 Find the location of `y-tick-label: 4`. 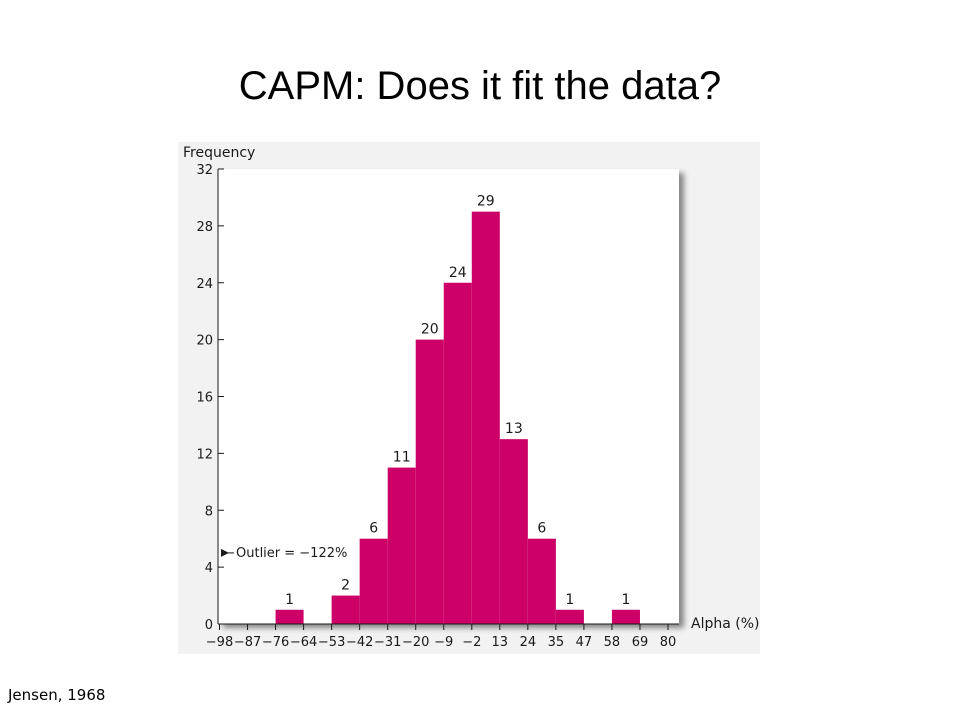

y-tick-label: 4 is located at coordinates (209, 568).